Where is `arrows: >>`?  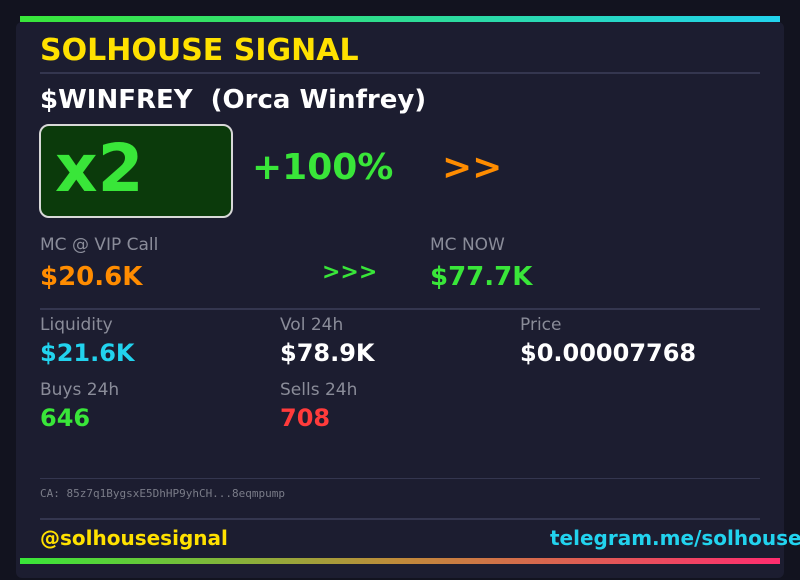 arrows: >> is located at coordinates (472, 167).